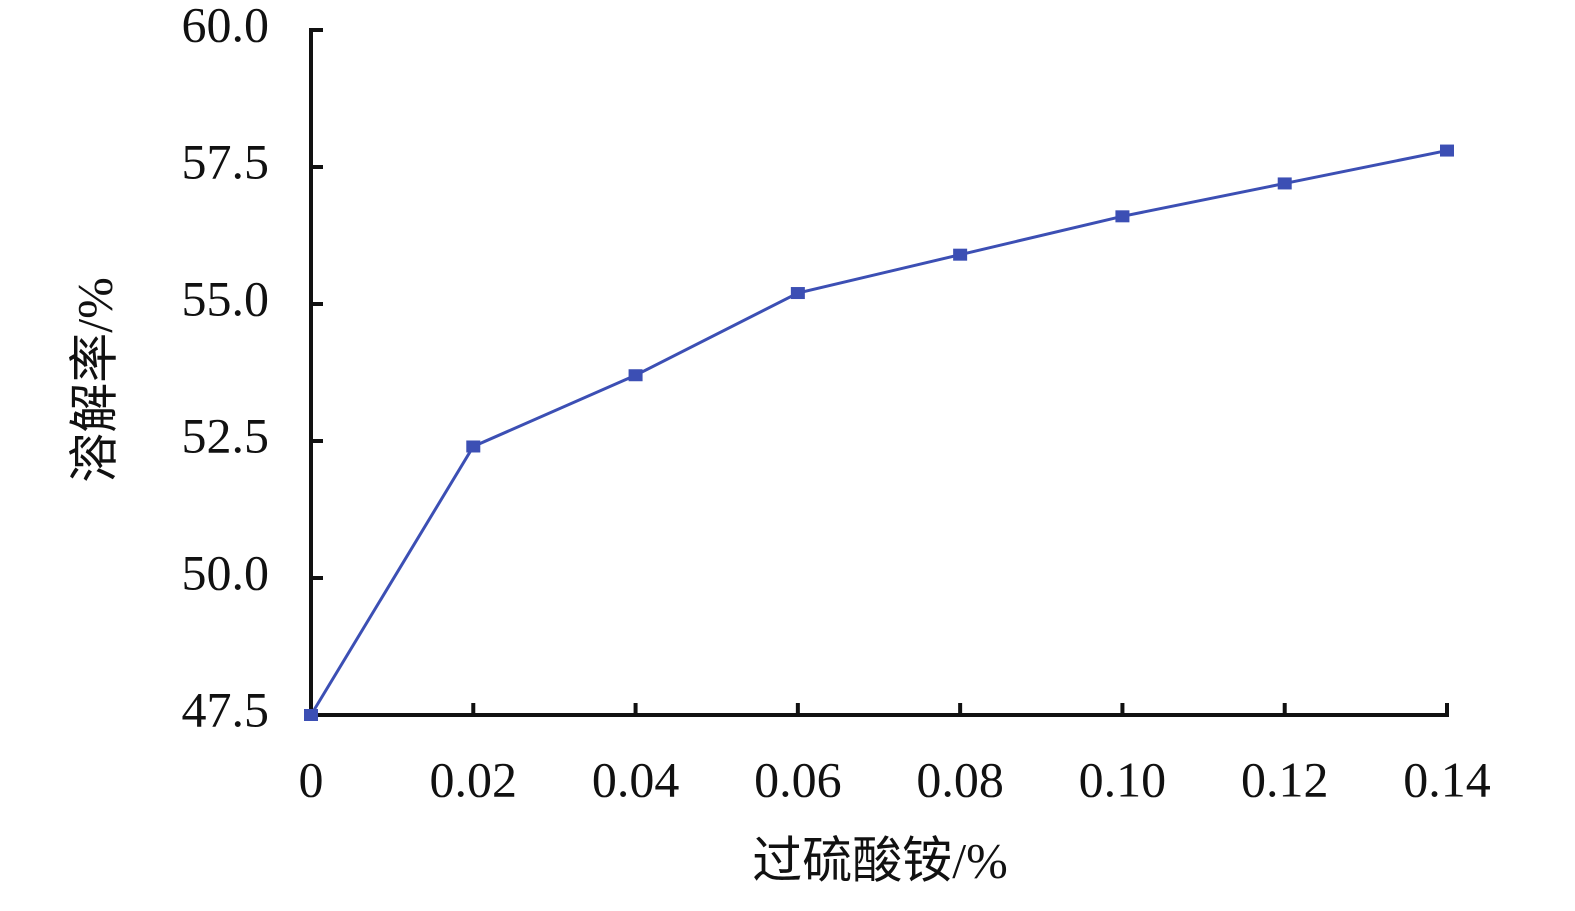 The width and height of the screenshot is (1575, 911). Describe the element at coordinates (798, 779) in the screenshot. I see `x-tick-label: 0.06` at that location.